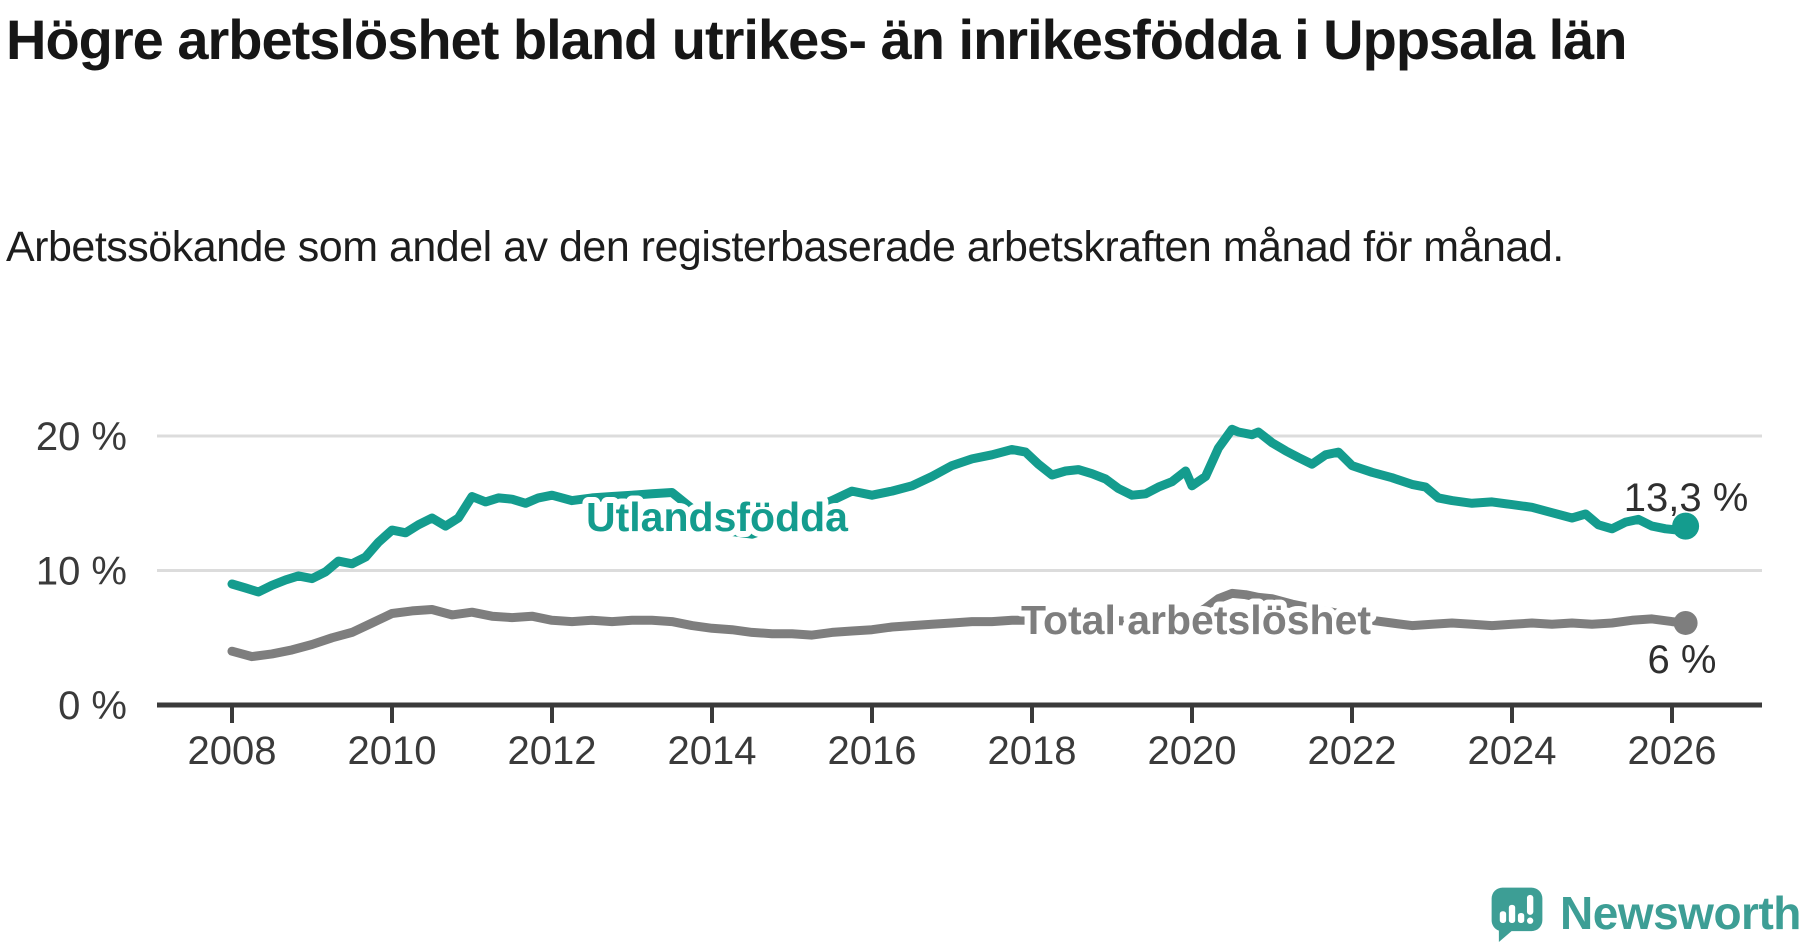 This screenshot has width=1800, height=948. What do you see at coordinates (1192, 751) in the screenshot?
I see `x-axis-tick-label: 2020` at bounding box center [1192, 751].